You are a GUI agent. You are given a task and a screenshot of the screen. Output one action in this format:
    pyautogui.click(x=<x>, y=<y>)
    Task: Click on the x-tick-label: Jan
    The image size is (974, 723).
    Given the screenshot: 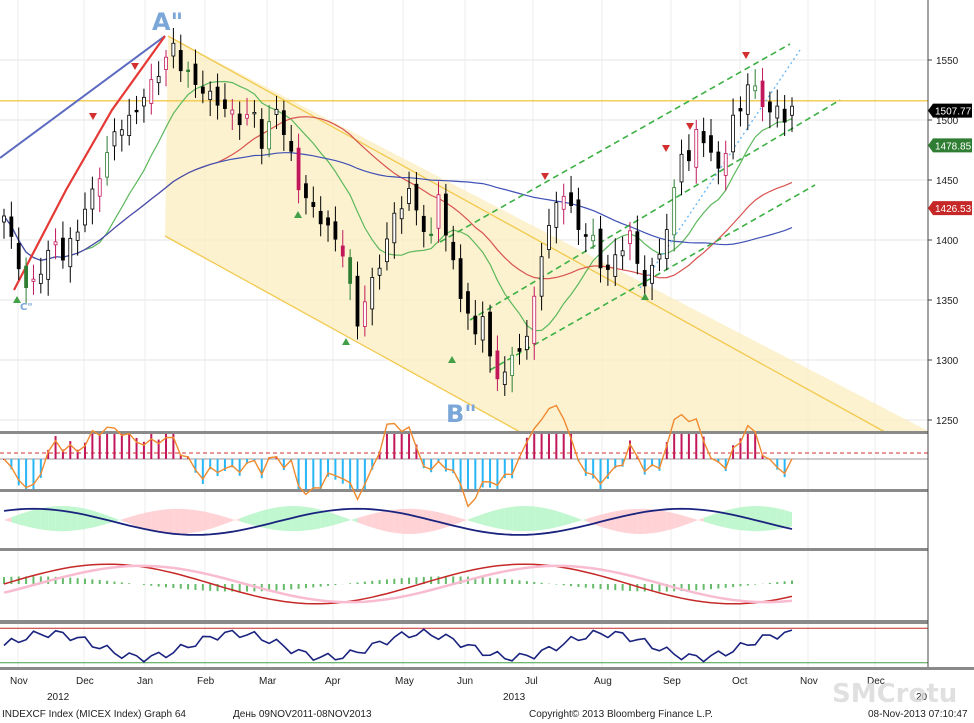 What is the action you would take?
    pyautogui.click(x=145, y=681)
    